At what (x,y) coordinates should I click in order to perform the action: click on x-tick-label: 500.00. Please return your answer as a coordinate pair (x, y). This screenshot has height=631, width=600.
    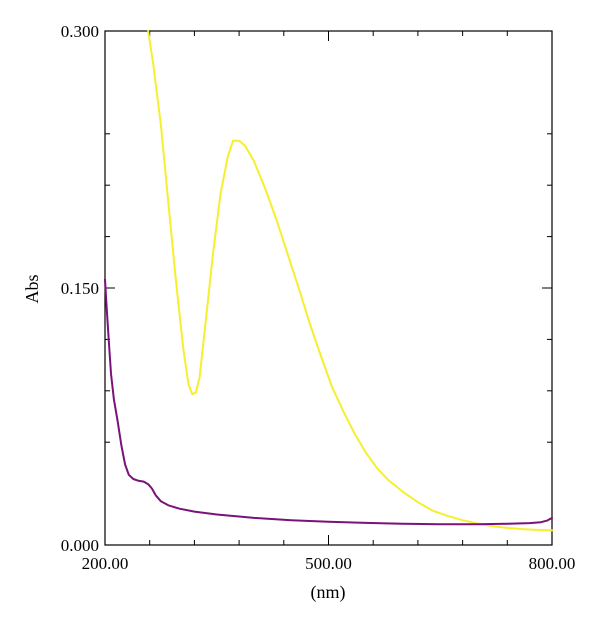
    Looking at the image, I should click on (328, 563).